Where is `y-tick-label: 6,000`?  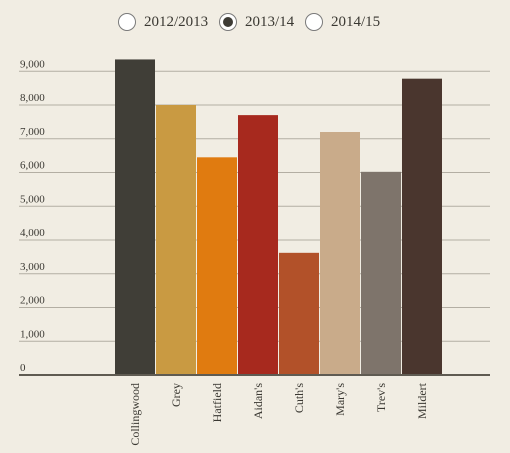
y-tick-label: 6,000 is located at coordinates (32, 166).